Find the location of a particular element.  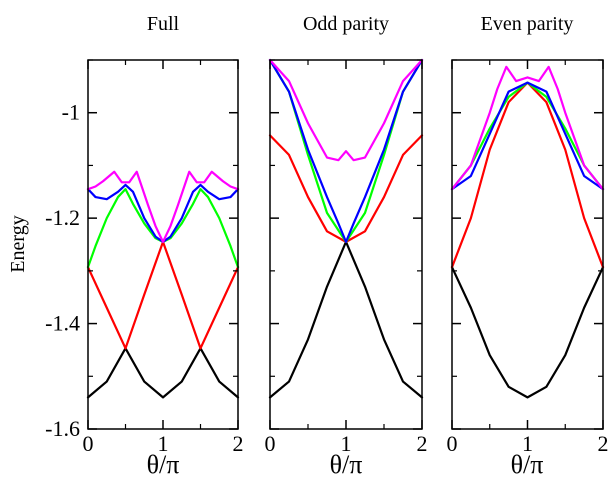

x-axis-label-odd: θ/π is located at coordinates (346, 464).